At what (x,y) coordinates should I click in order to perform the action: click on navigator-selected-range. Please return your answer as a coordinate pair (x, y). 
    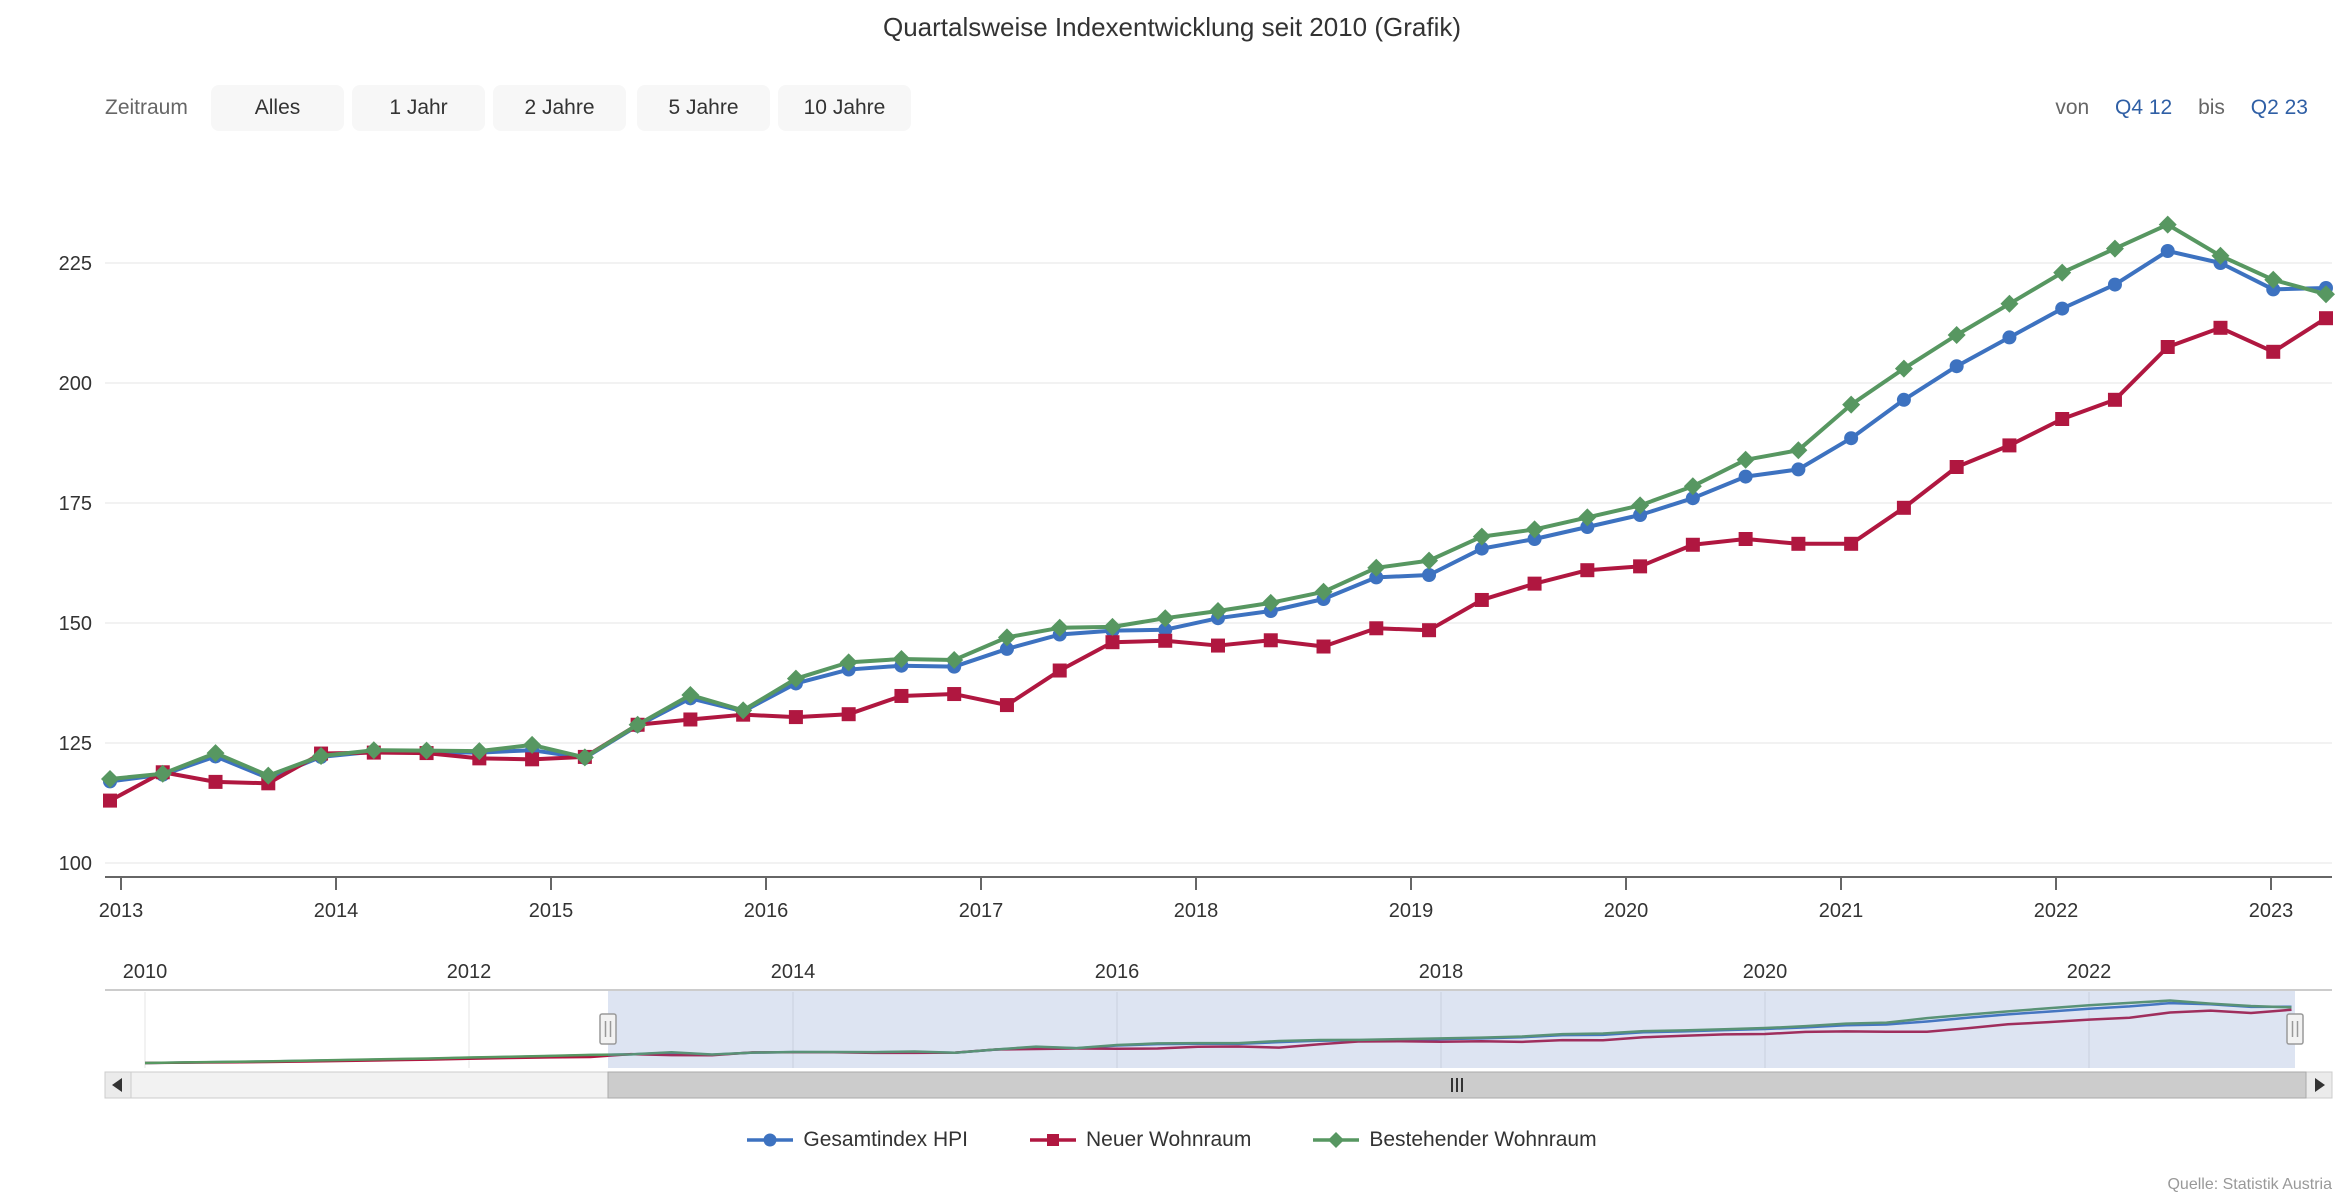
    Looking at the image, I should click on (1451, 1029).